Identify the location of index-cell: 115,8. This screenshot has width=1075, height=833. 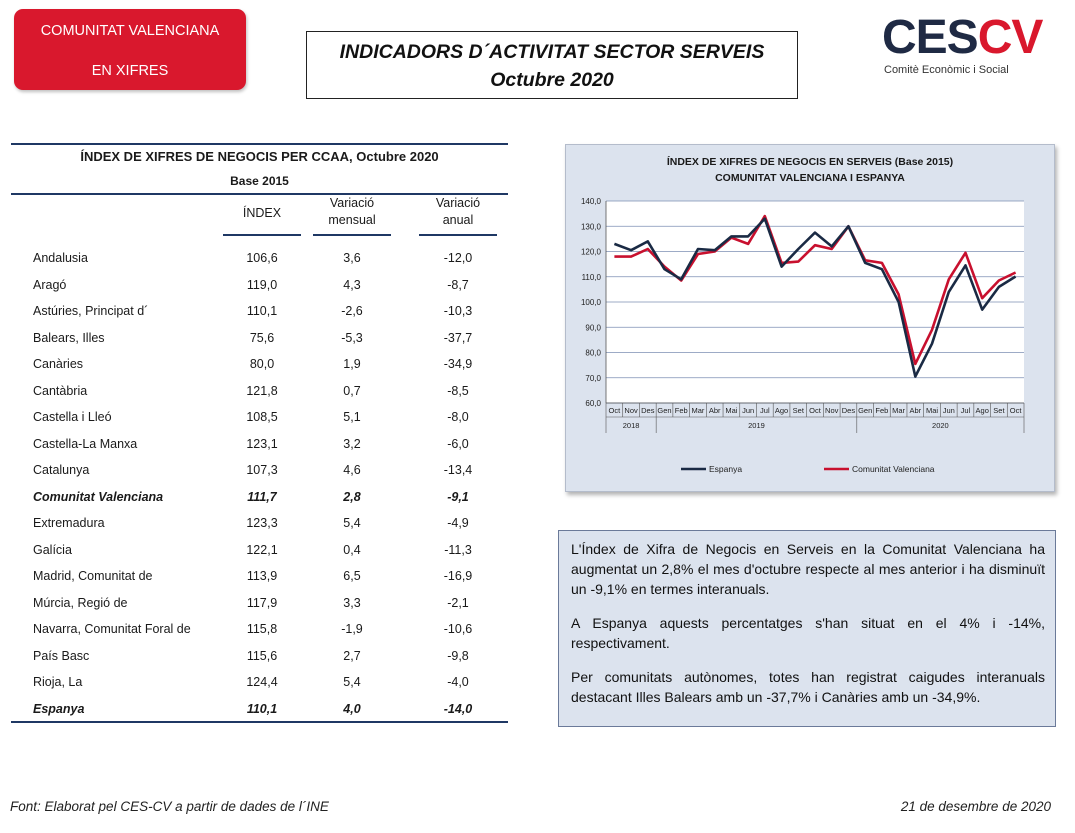
(262, 629).